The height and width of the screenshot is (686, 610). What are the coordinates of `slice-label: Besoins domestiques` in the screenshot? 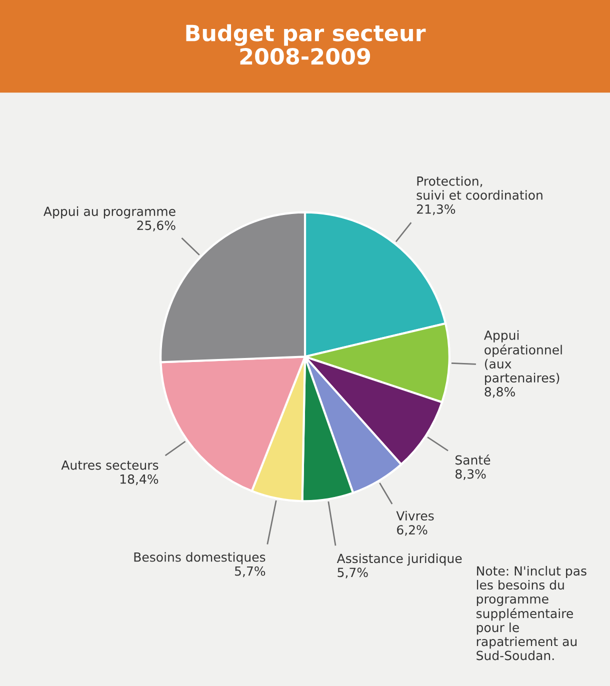 It's located at (200, 558).